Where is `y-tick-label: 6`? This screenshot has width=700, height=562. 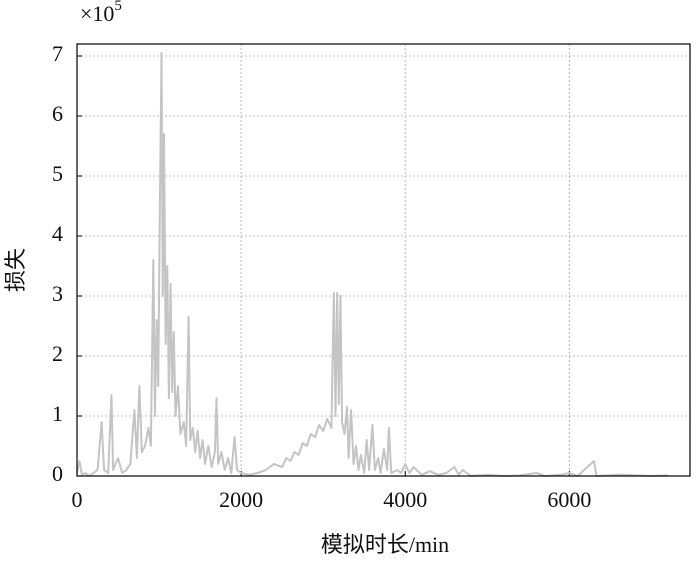
y-tick-label: 6 is located at coordinates (57, 113).